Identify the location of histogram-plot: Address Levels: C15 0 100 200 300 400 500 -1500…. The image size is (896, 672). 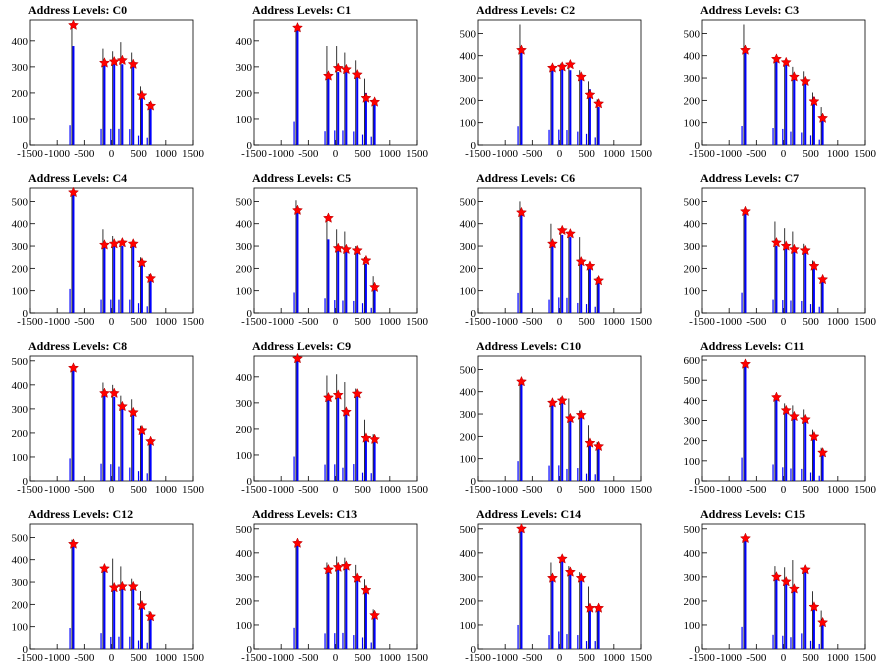
(780, 585).